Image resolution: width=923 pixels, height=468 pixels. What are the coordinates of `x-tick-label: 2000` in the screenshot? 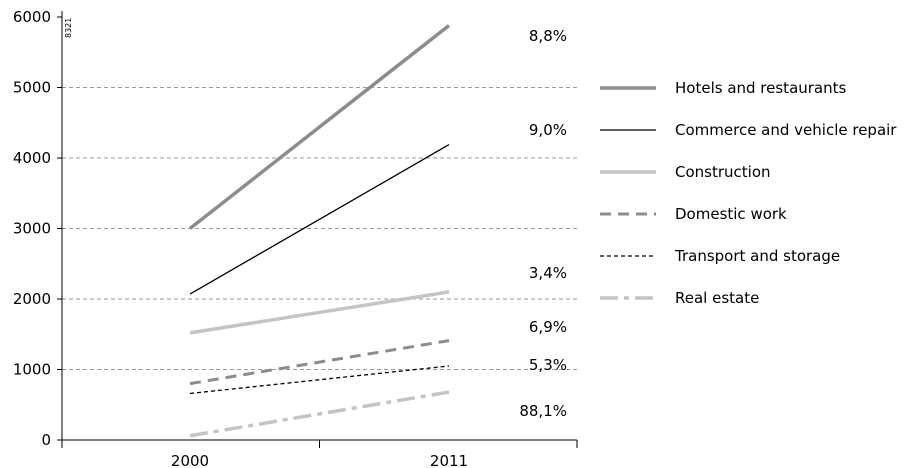 It's located at (190, 460).